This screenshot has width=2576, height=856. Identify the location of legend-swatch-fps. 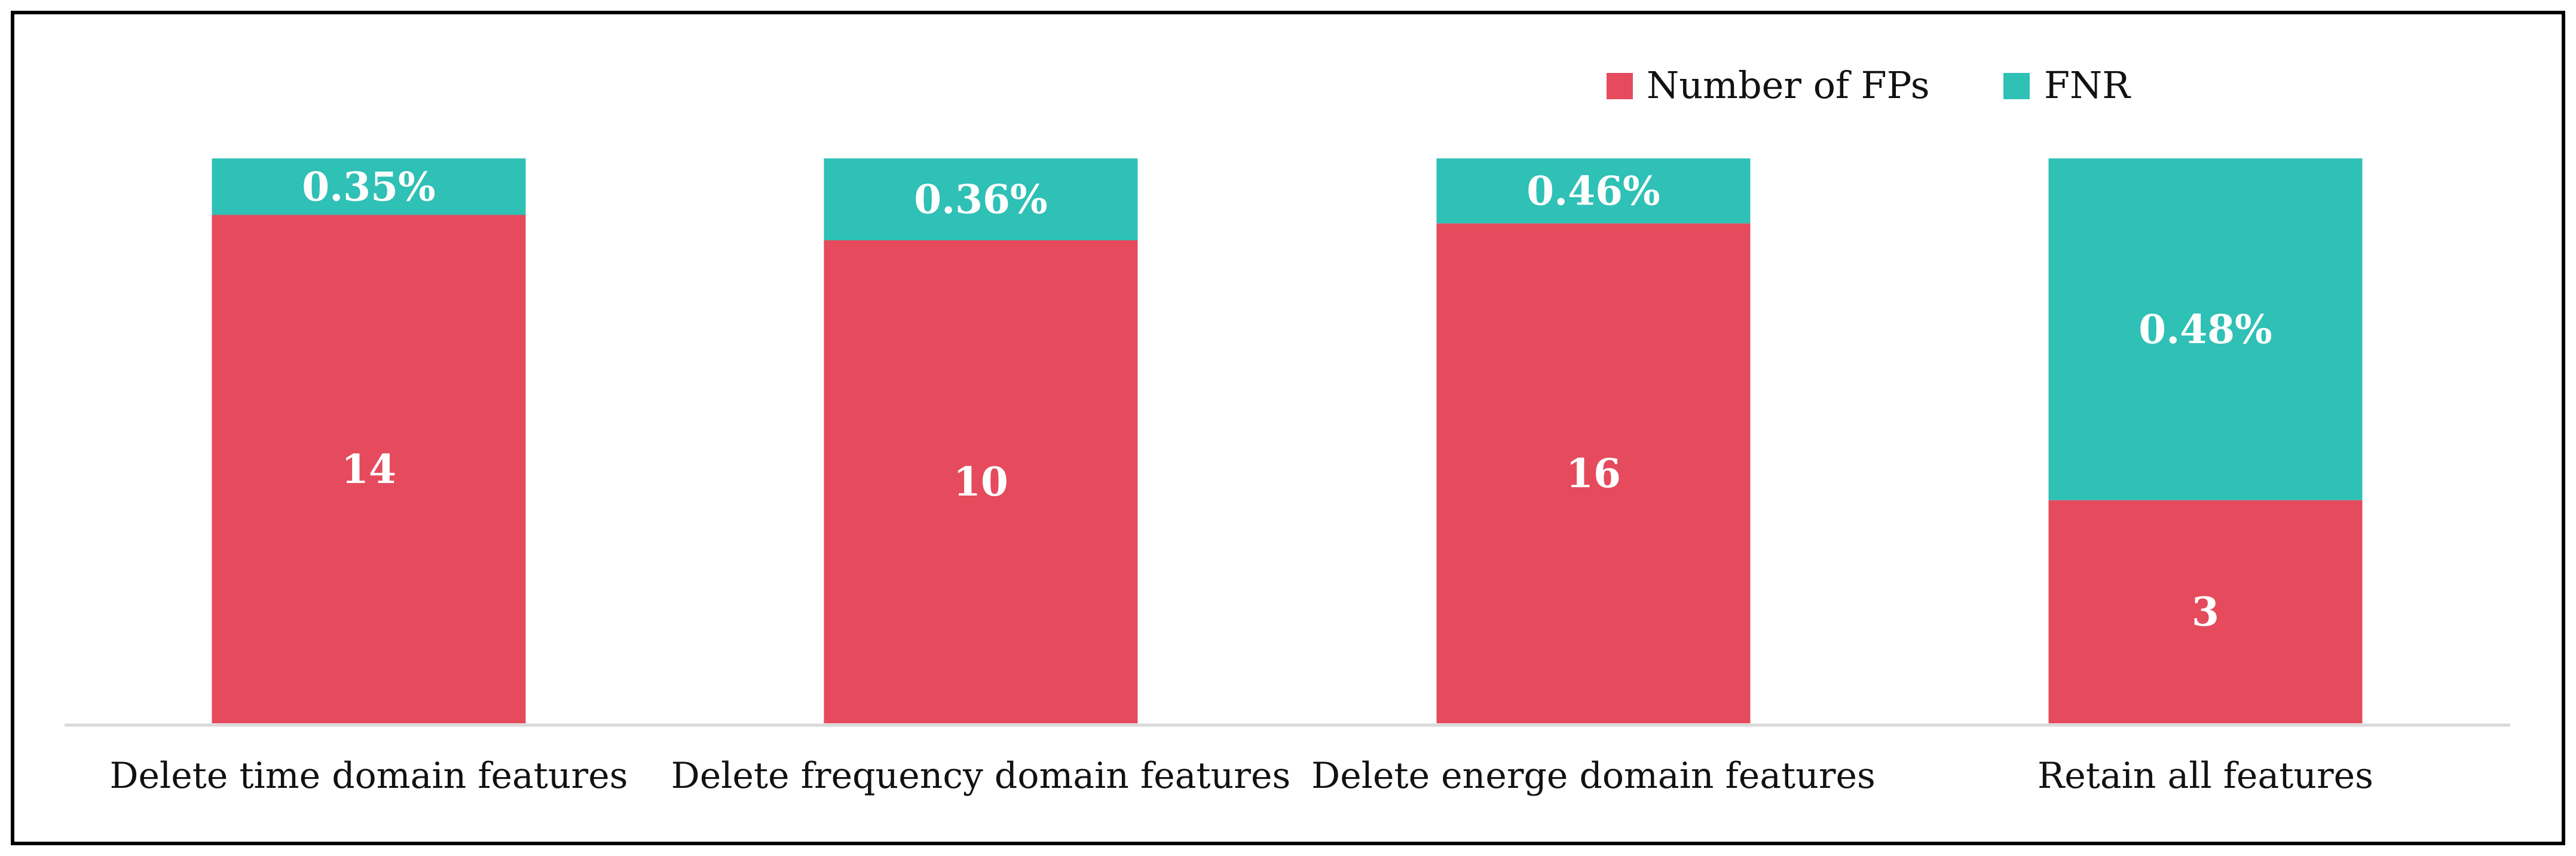
(1620, 86).